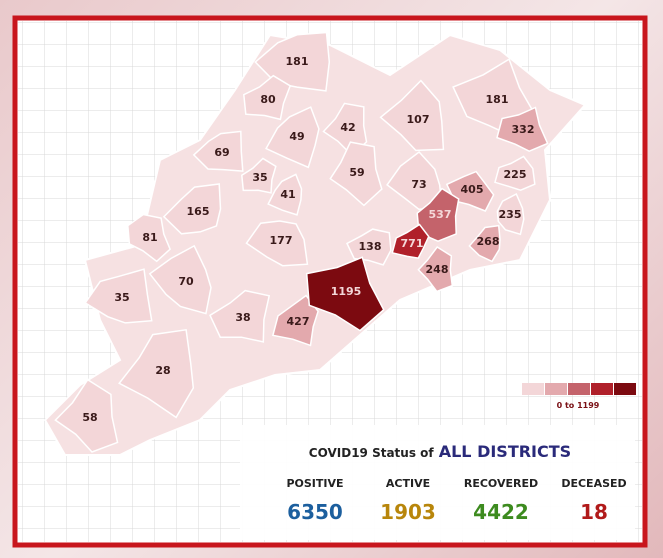  What do you see at coordinates (412, 243) in the screenshot?
I see `district-label: 771` at bounding box center [412, 243].